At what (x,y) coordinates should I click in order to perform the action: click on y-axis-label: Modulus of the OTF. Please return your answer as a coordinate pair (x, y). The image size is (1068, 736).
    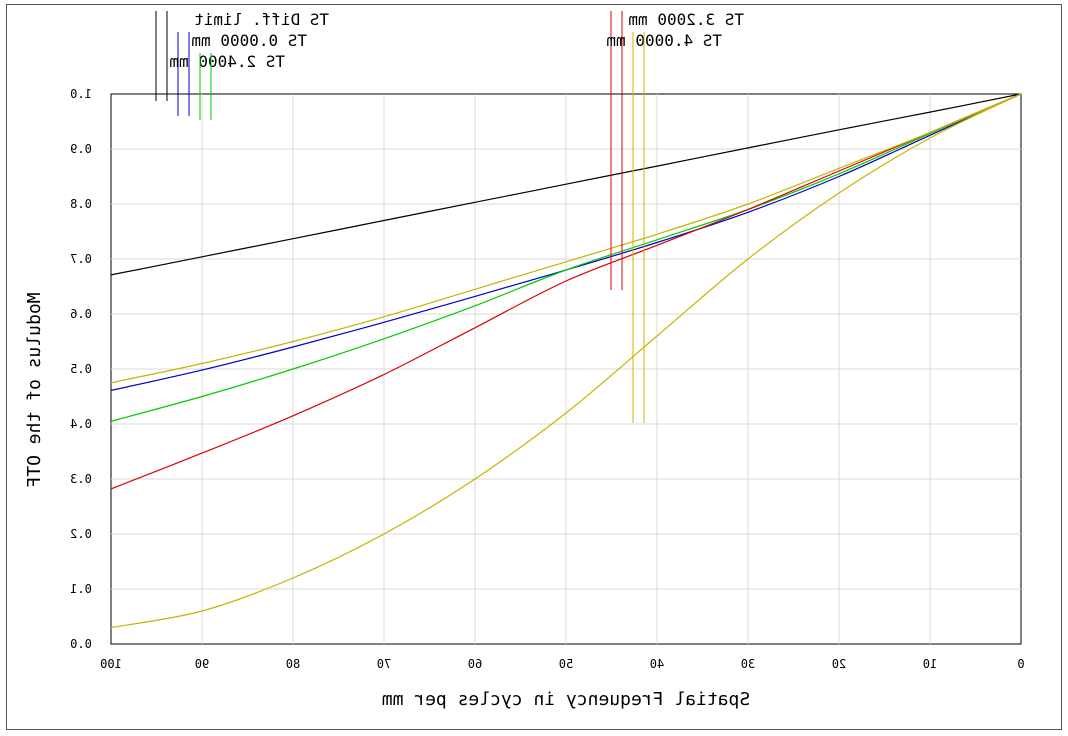
    Looking at the image, I should click on (34, 389).